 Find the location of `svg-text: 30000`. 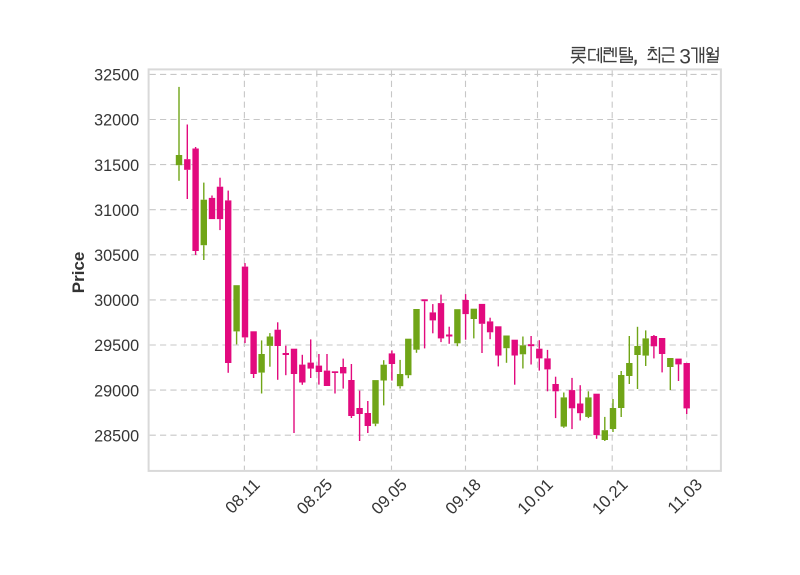

svg-text: 30000 is located at coordinates (116, 301).